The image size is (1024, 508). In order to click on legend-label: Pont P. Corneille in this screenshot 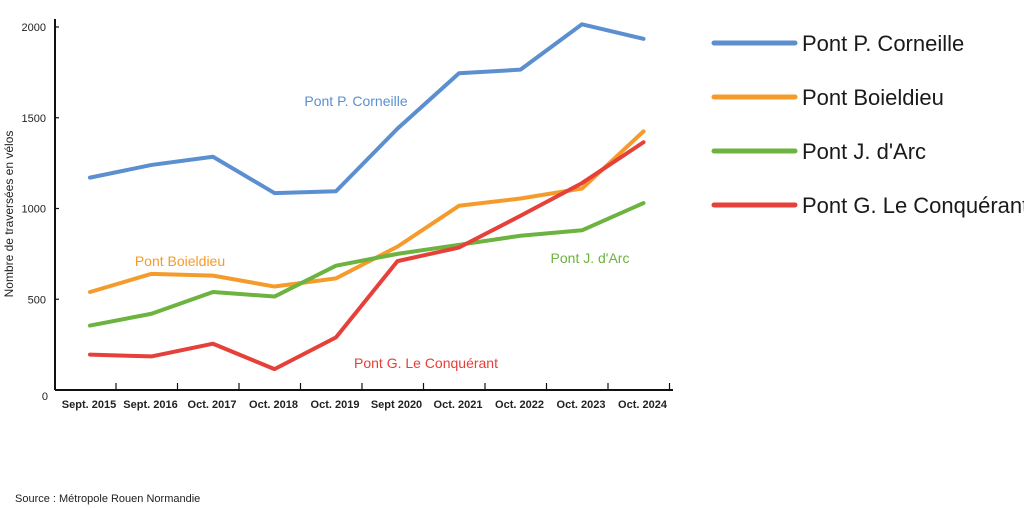, I will do `click(883, 43)`.